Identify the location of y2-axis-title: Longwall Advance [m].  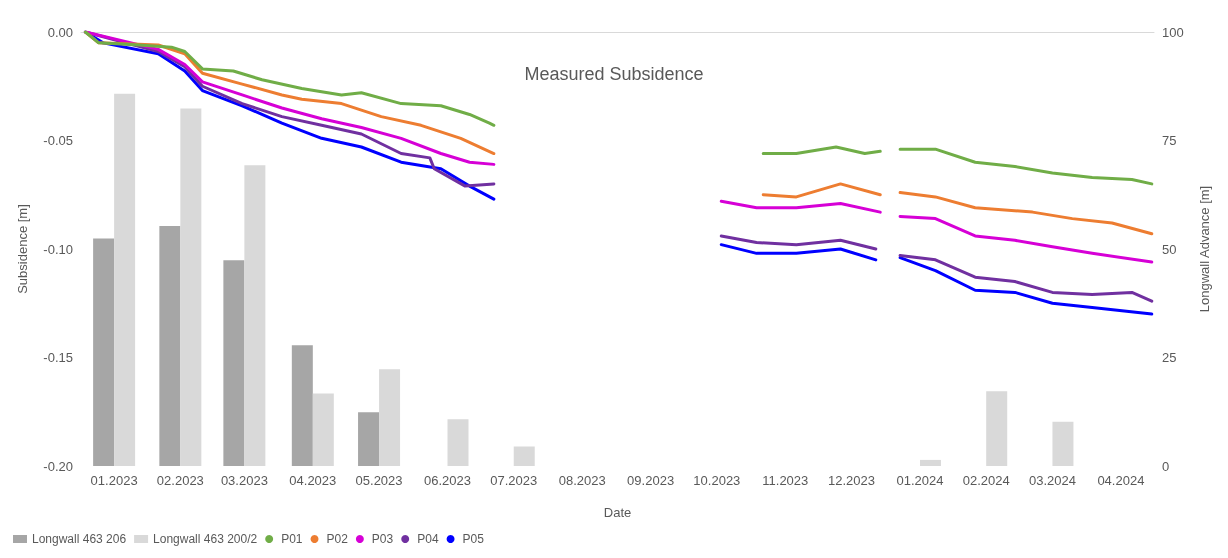
(1204, 249).